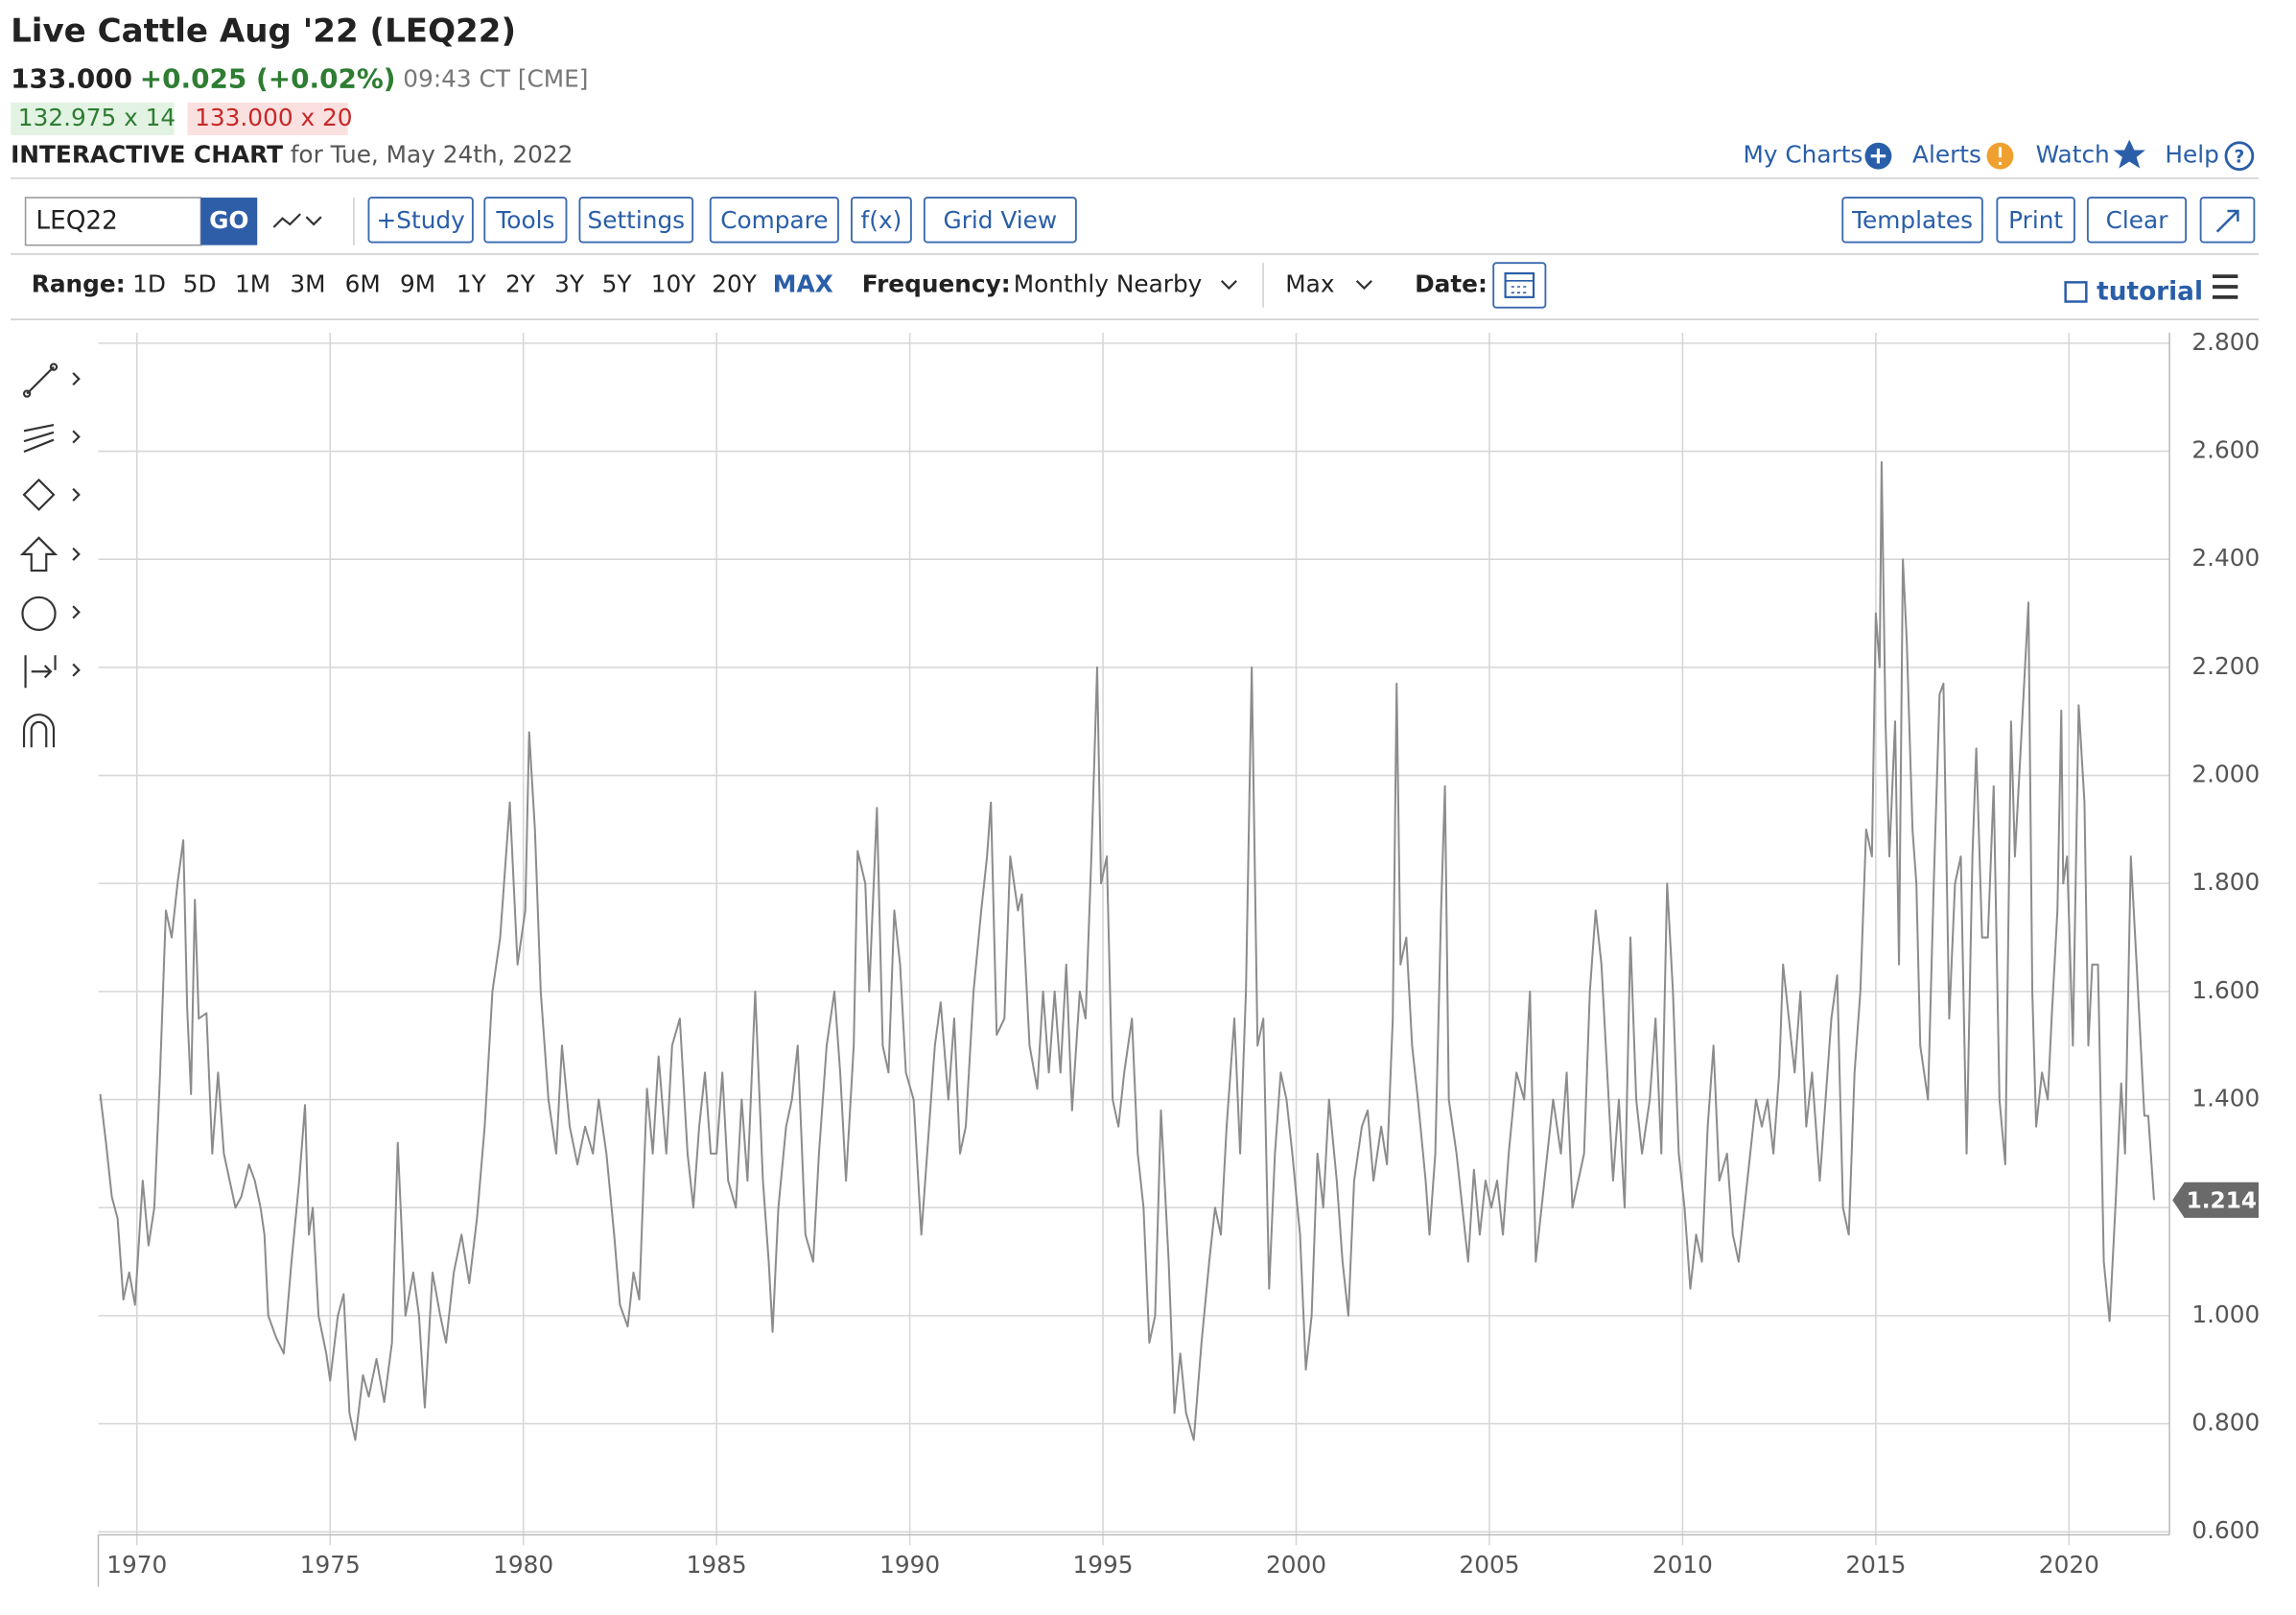 Image resolution: width=2296 pixels, height=1615 pixels. I want to click on y-tick-label: 1.600, so click(2225, 990).